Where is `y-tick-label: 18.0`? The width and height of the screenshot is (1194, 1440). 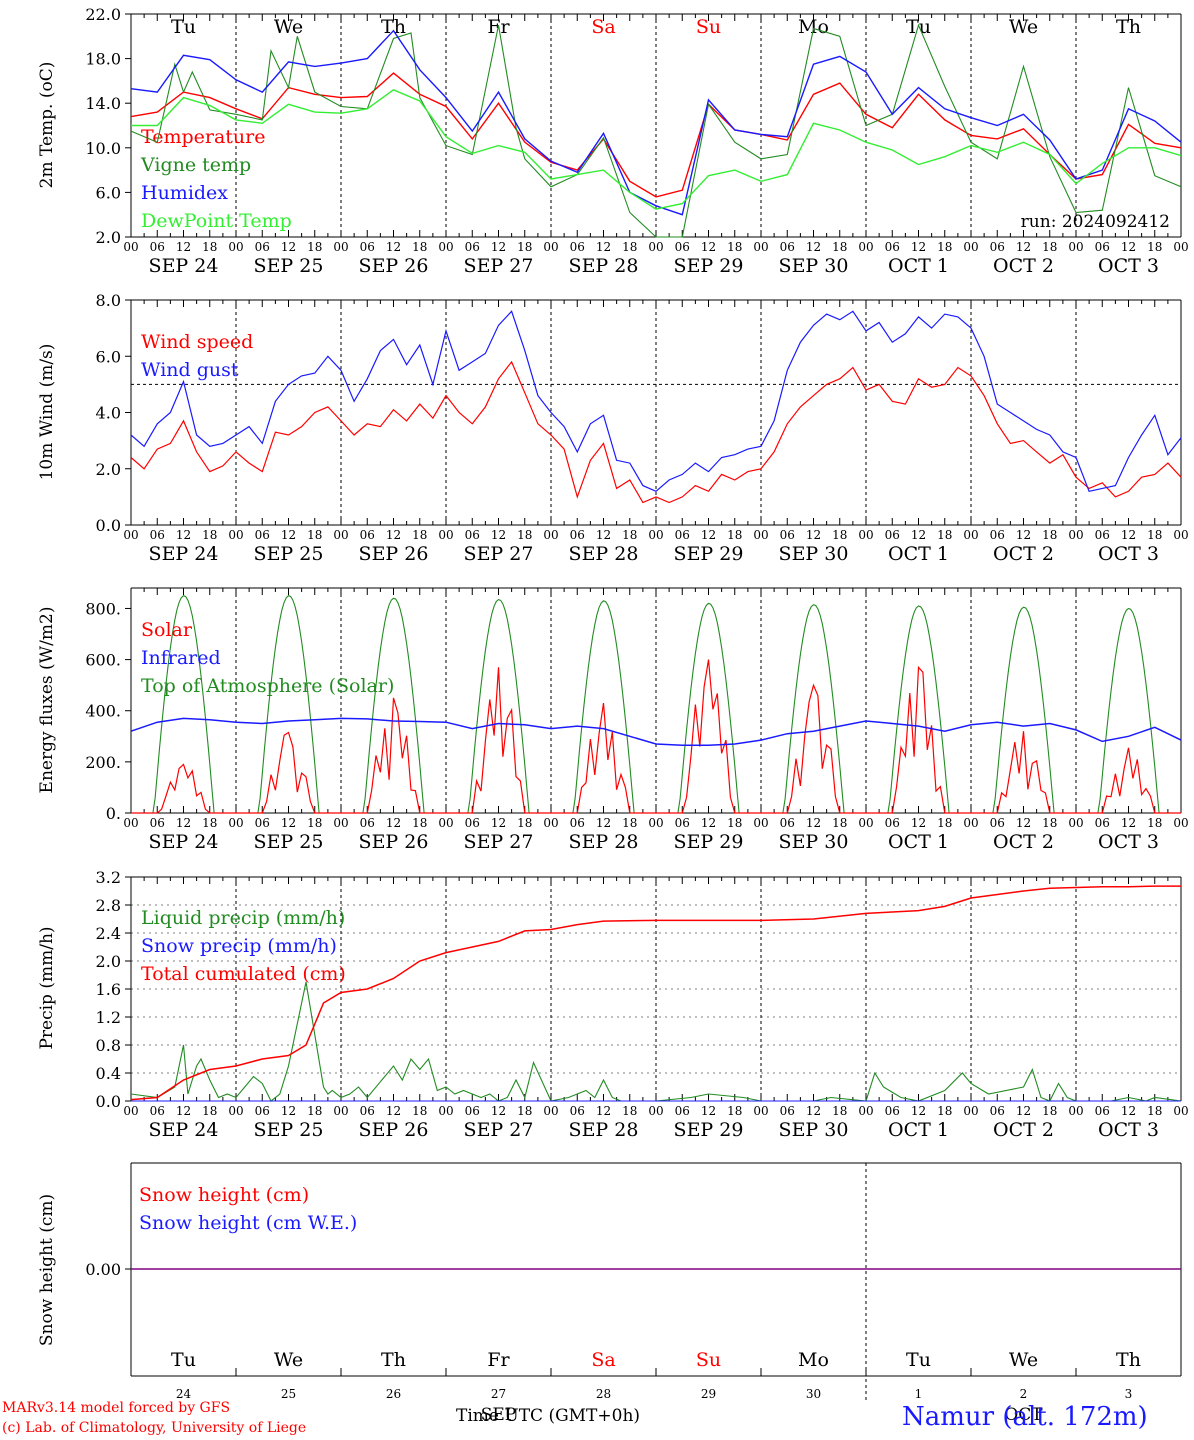
y-tick-label: 18.0 is located at coordinates (103, 59).